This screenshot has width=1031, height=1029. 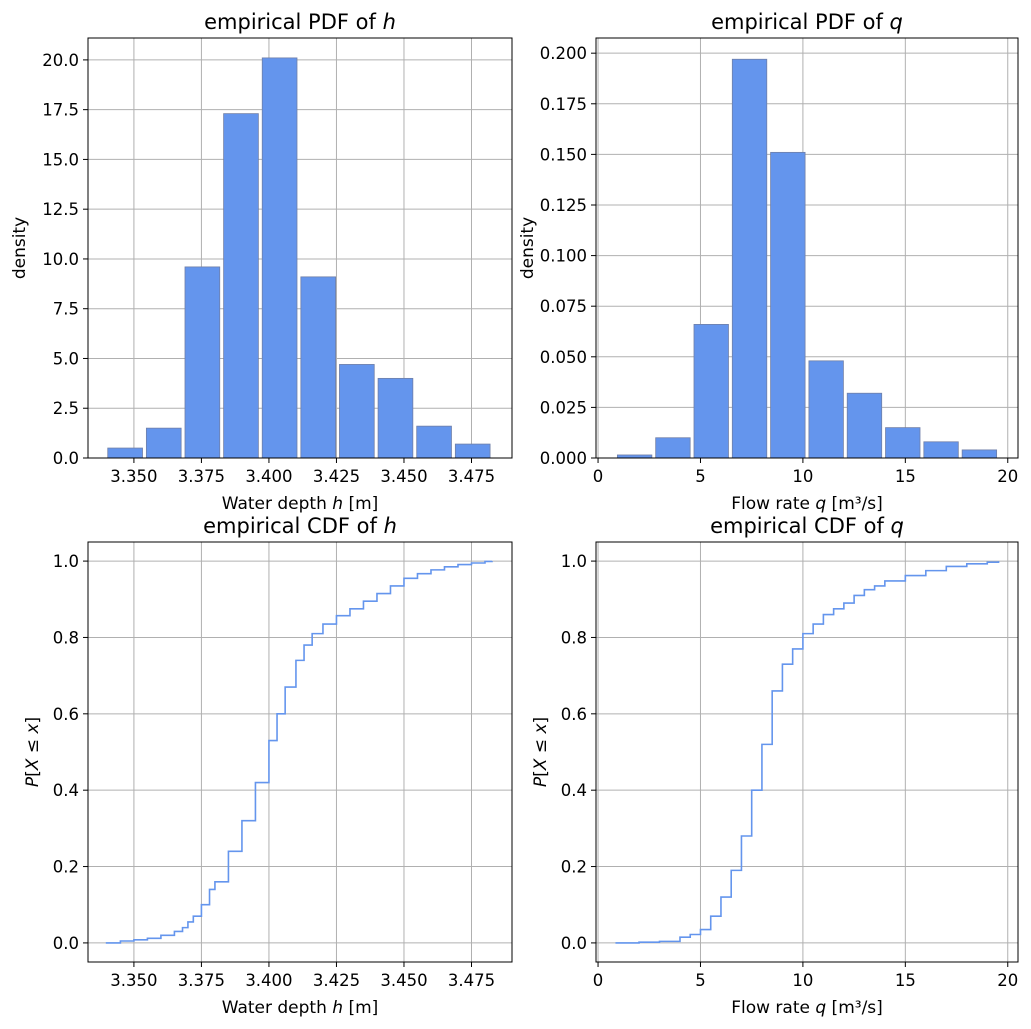 What do you see at coordinates (60, 110) in the screenshot?
I see `y-tick-label: 17.5` at bounding box center [60, 110].